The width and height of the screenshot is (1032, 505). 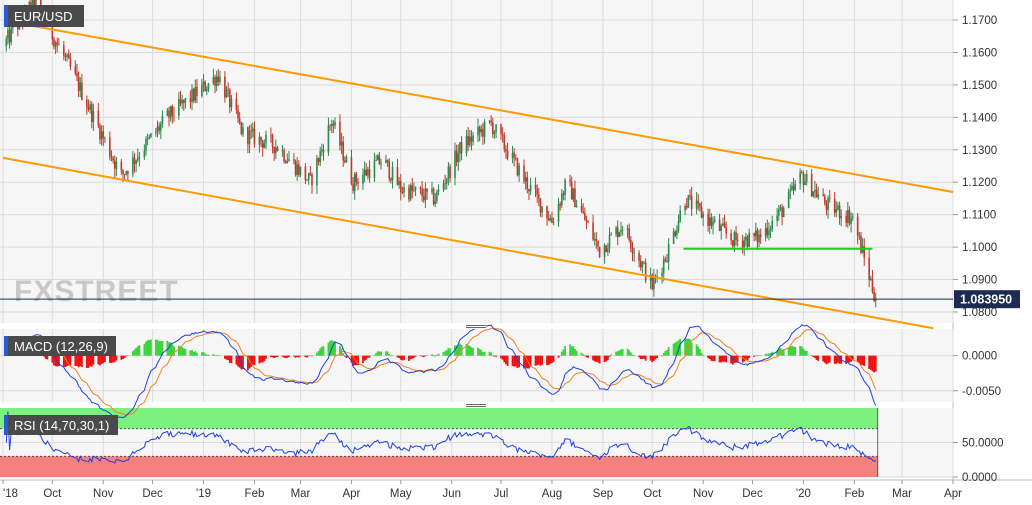 I want to click on time-tick-label: '20, so click(x=803, y=494).